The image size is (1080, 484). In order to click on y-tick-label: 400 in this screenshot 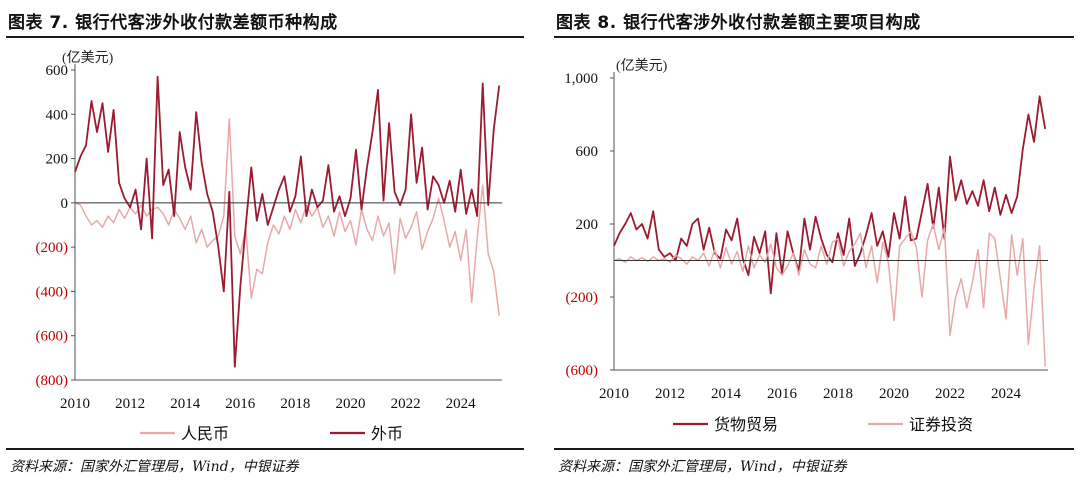, I will do `click(57, 115)`.